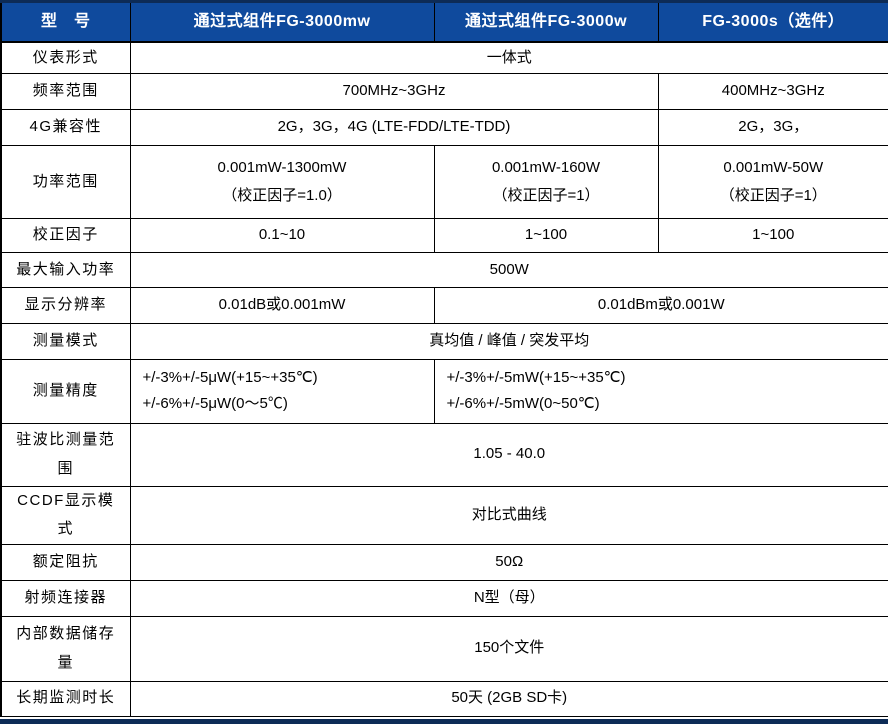 The height and width of the screenshot is (724, 888). Describe the element at coordinates (65, 598) in the screenshot. I see `row-label-rf-connector: 射频连接器` at that location.